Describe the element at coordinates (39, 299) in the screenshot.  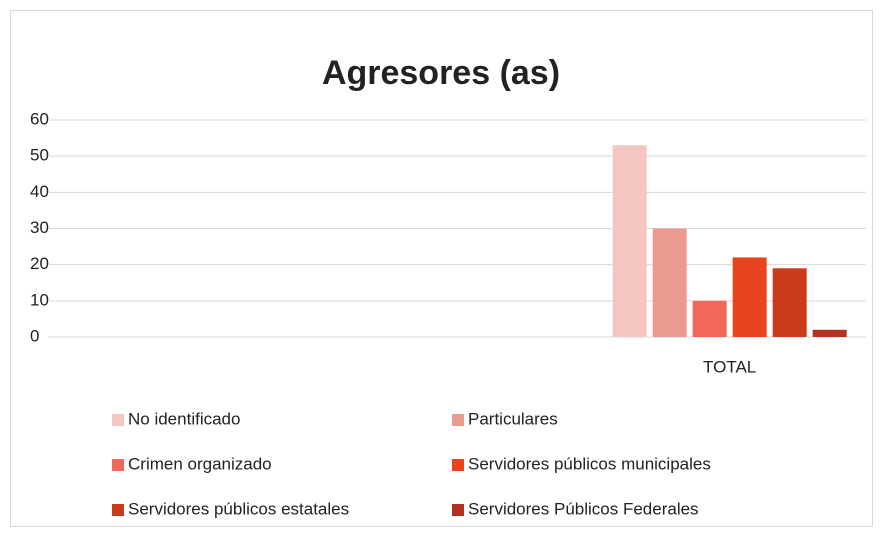
I see `y-tick-label: 10` at that location.